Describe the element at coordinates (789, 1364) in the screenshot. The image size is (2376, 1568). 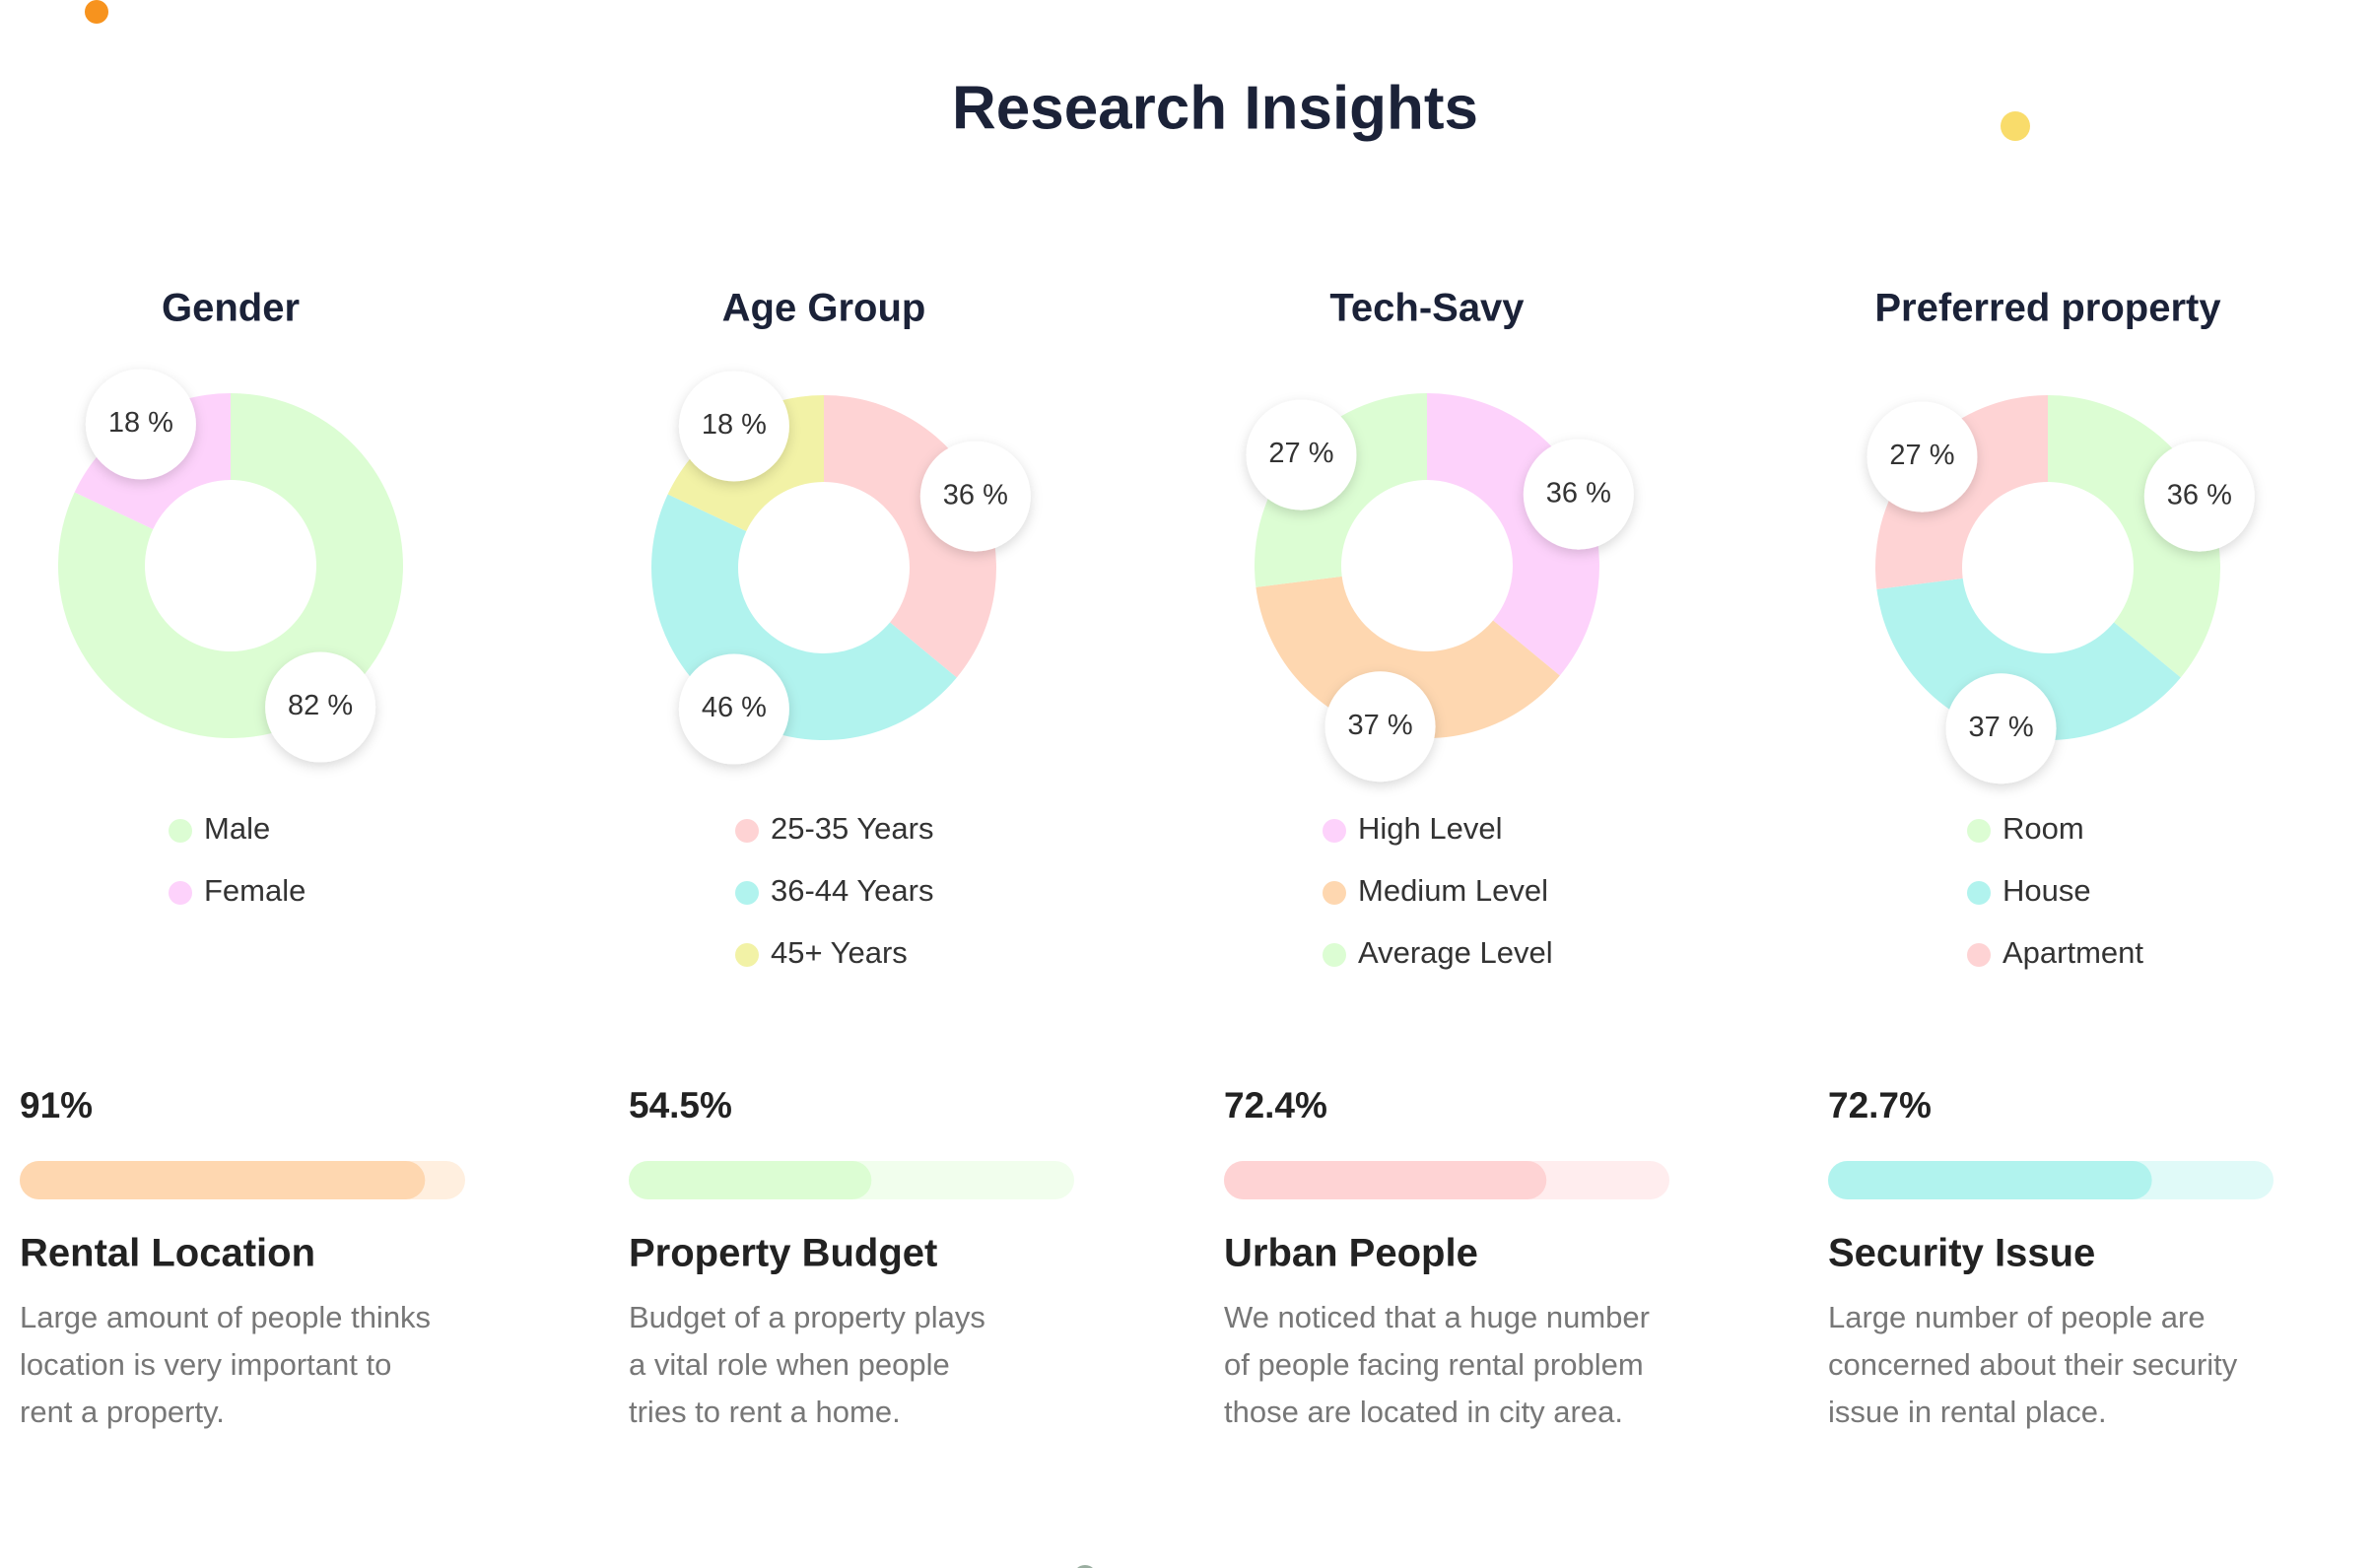
I see `stat-text: a vital role when people` at that location.